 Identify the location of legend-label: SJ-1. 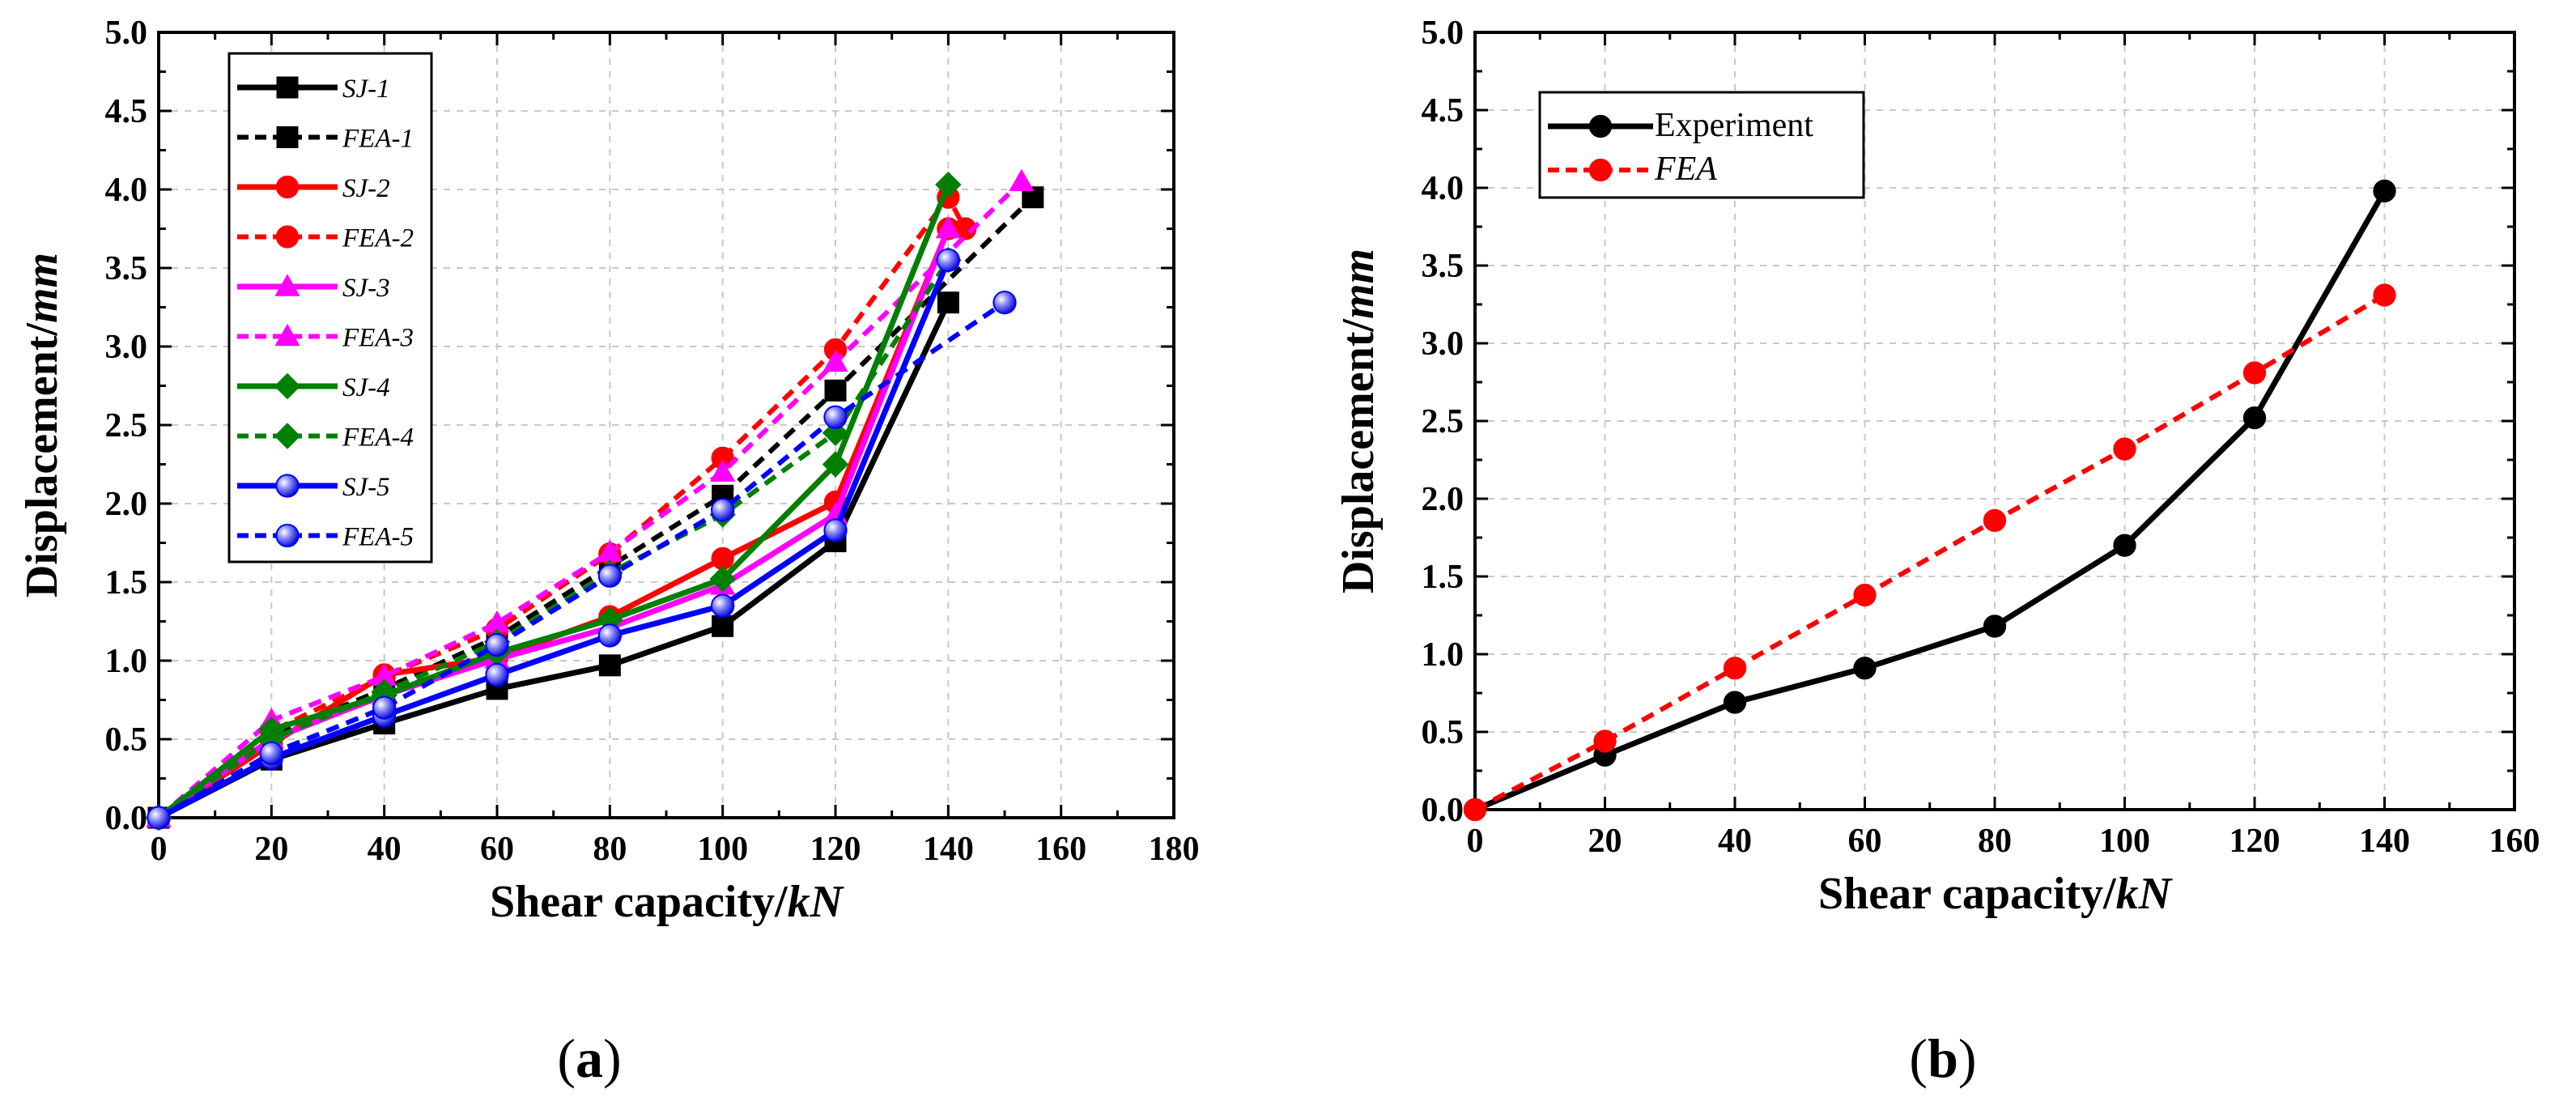
(366, 89).